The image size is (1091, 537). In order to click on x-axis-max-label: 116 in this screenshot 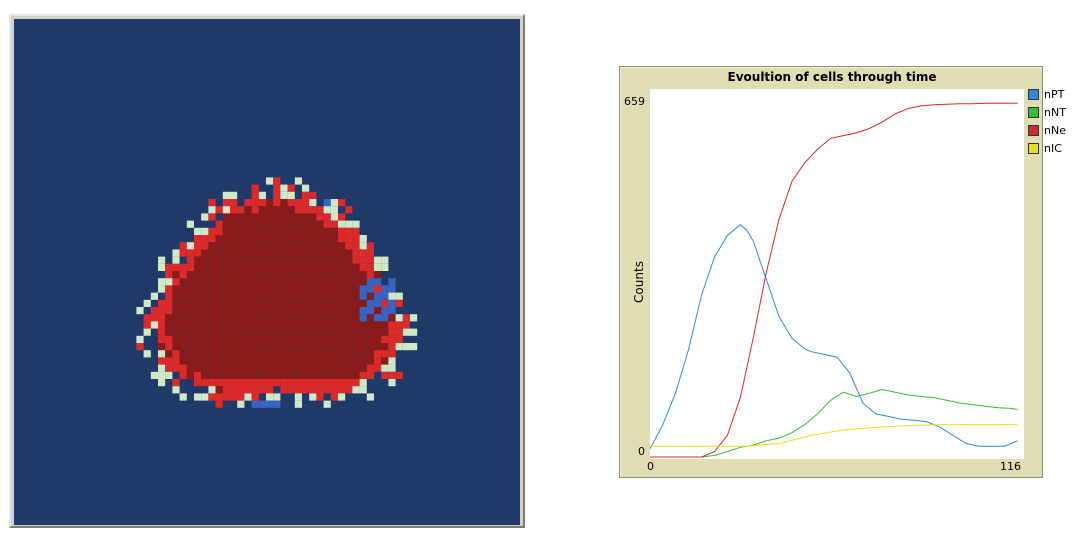, I will do `click(1010, 466)`.